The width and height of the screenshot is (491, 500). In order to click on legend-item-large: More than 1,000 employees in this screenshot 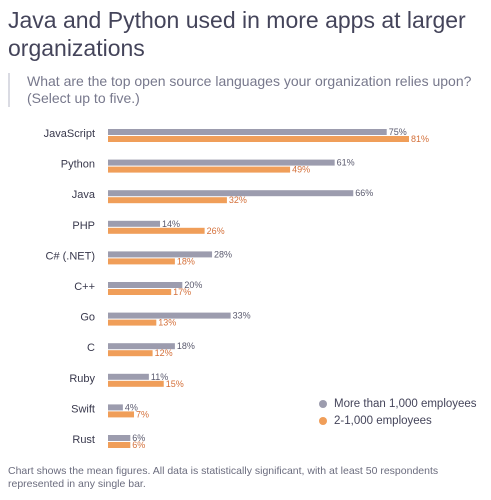, I will do `click(398, 403)`.